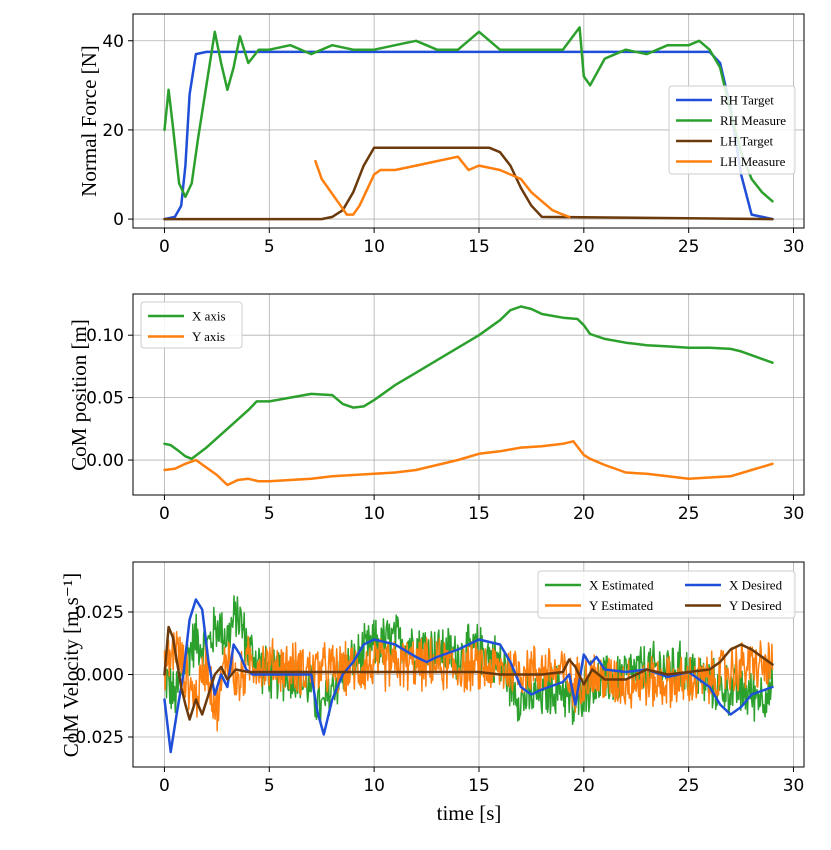 The height and width of the screenshot is (850, 831). What do you see at coordinates (118, 220) in the screenshot?
I see `normal-force-ytick-label: 0` at bounding box center [118, 220].